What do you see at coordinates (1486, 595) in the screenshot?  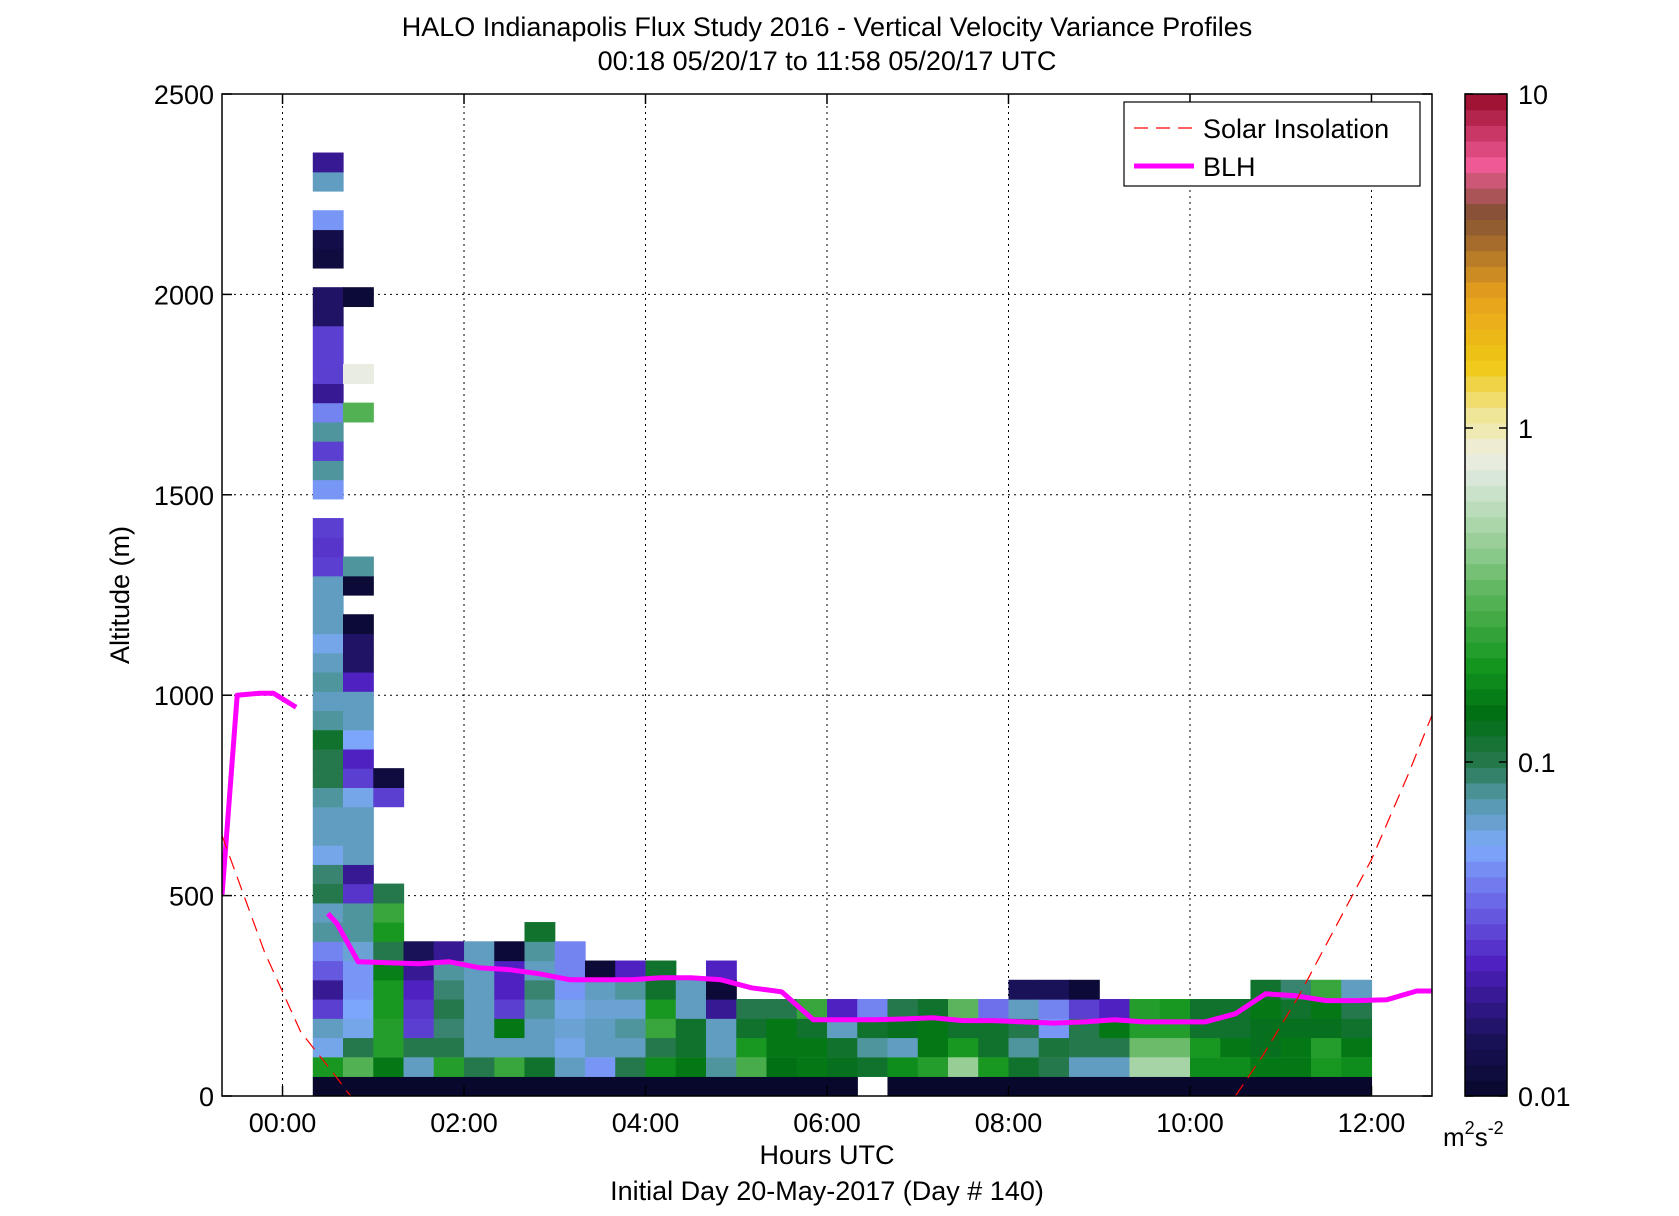 I see `colorbar` at bounding box center [1486, 595].